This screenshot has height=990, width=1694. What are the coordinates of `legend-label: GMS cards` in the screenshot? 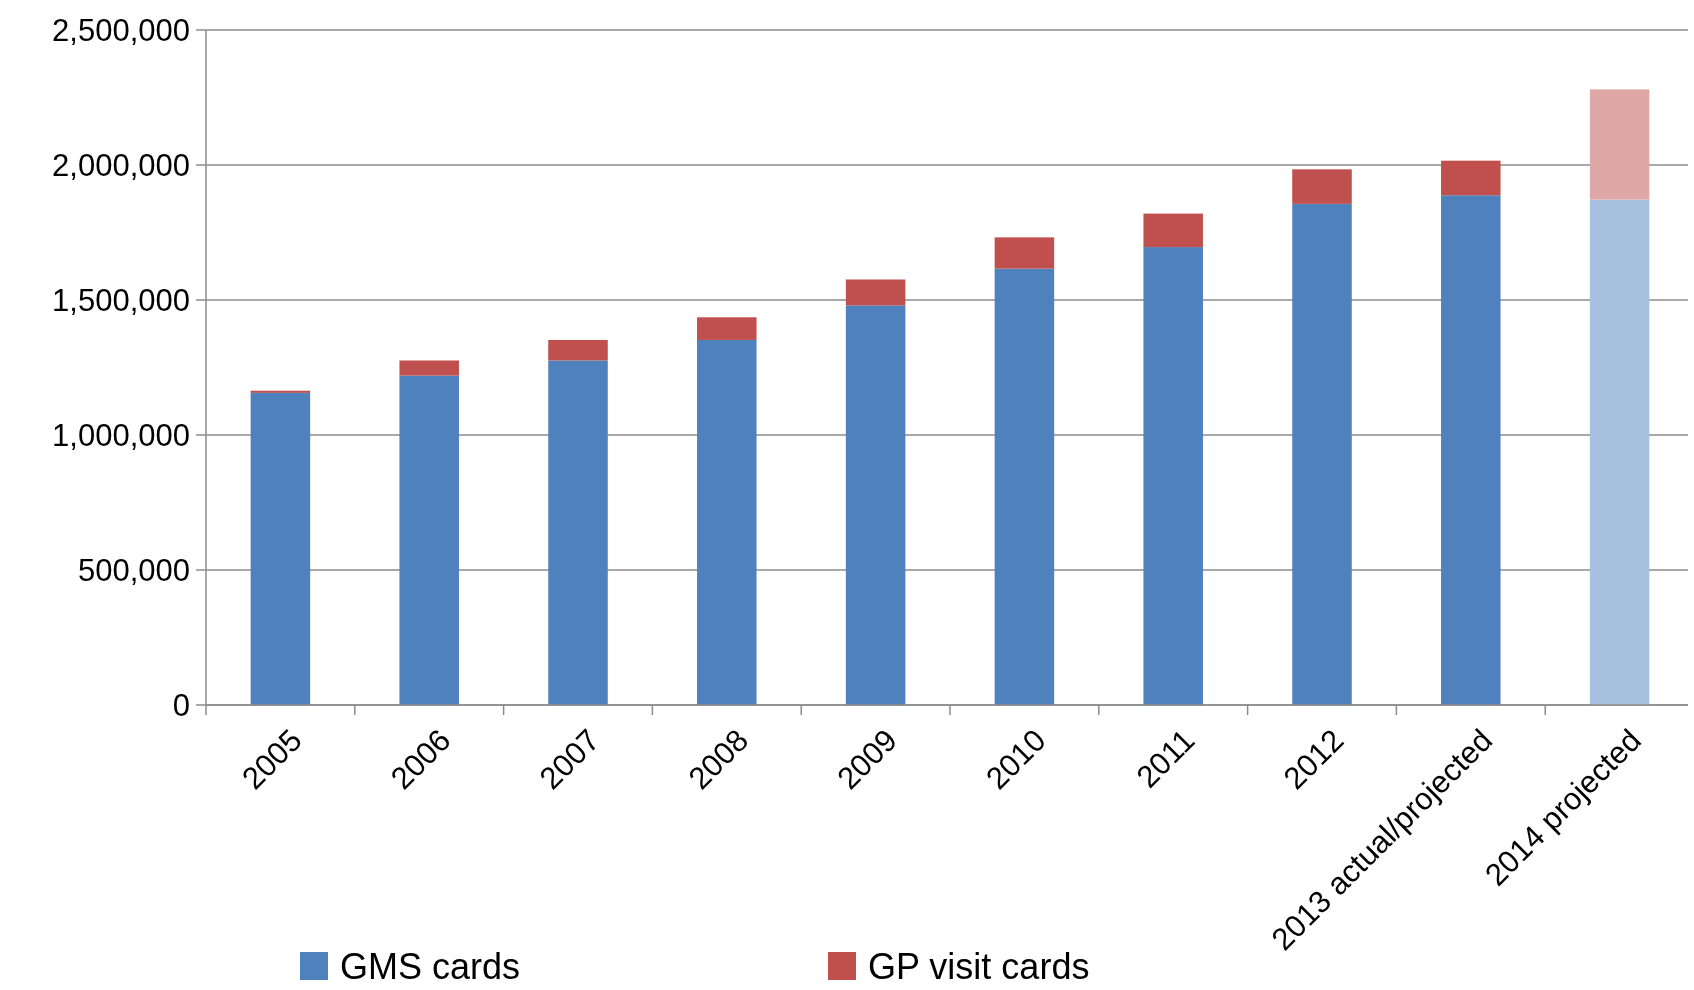 It's located at (430, 966).